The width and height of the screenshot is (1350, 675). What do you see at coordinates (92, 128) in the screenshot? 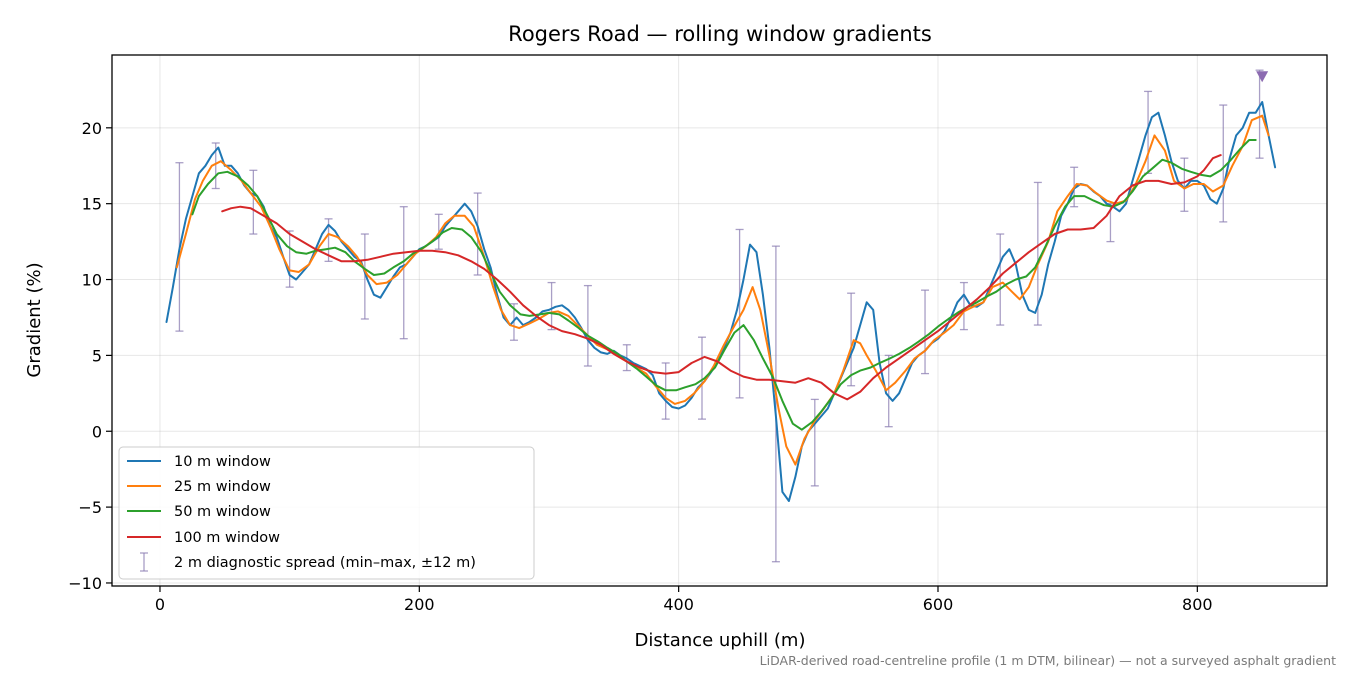
I see `y-tick-label: 20` at bounding box center [92, 128].